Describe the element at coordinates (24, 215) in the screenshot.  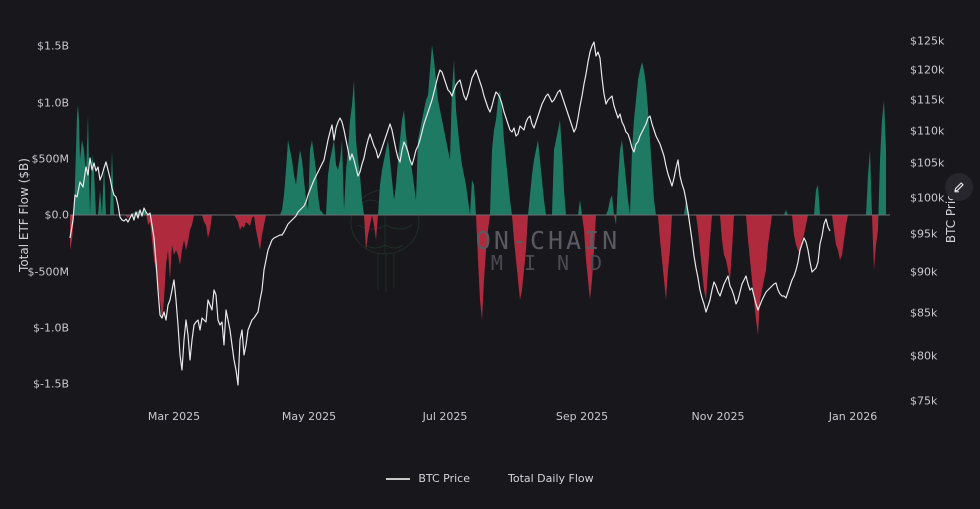
I see `y-axis-left-label: Total ETF Flow ($B)` at that location.